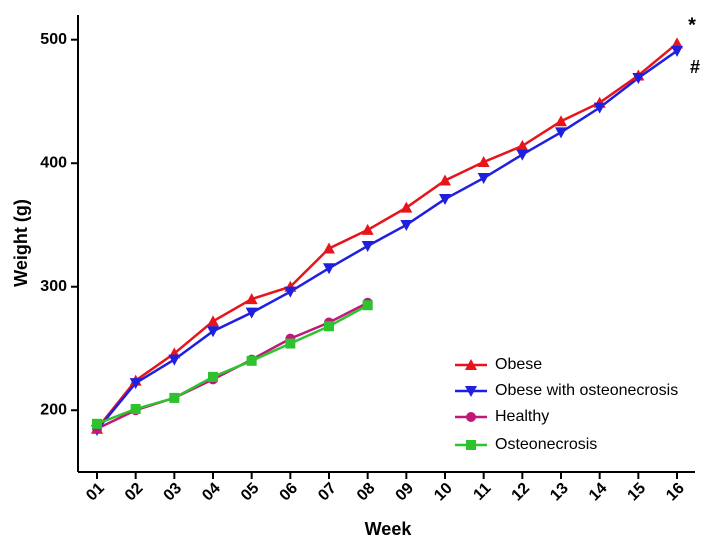  What do you see at coordinates (443, 492) in the screenshot?
I see `x-tick-label: 10` at bounding box center [443, 492].